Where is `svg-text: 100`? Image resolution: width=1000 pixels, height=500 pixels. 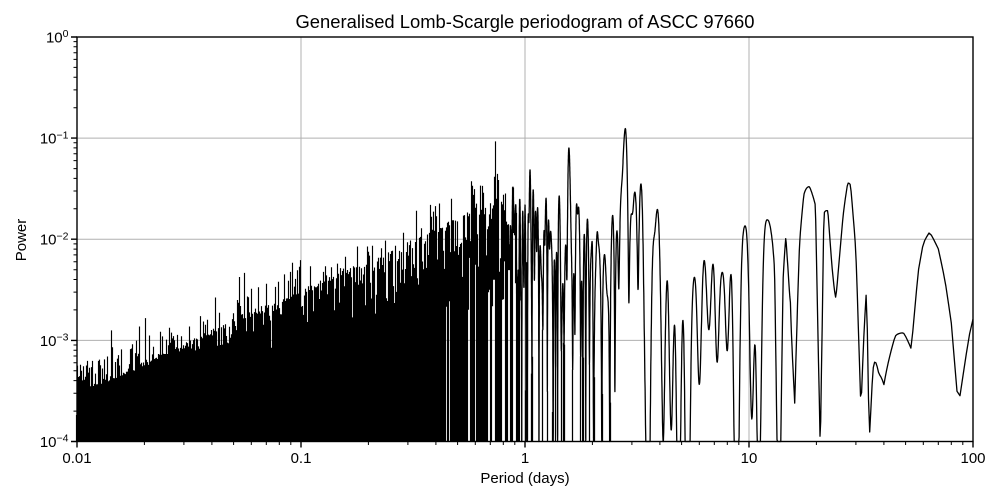 svg-text: 100 is located at coordinates (972, 458).